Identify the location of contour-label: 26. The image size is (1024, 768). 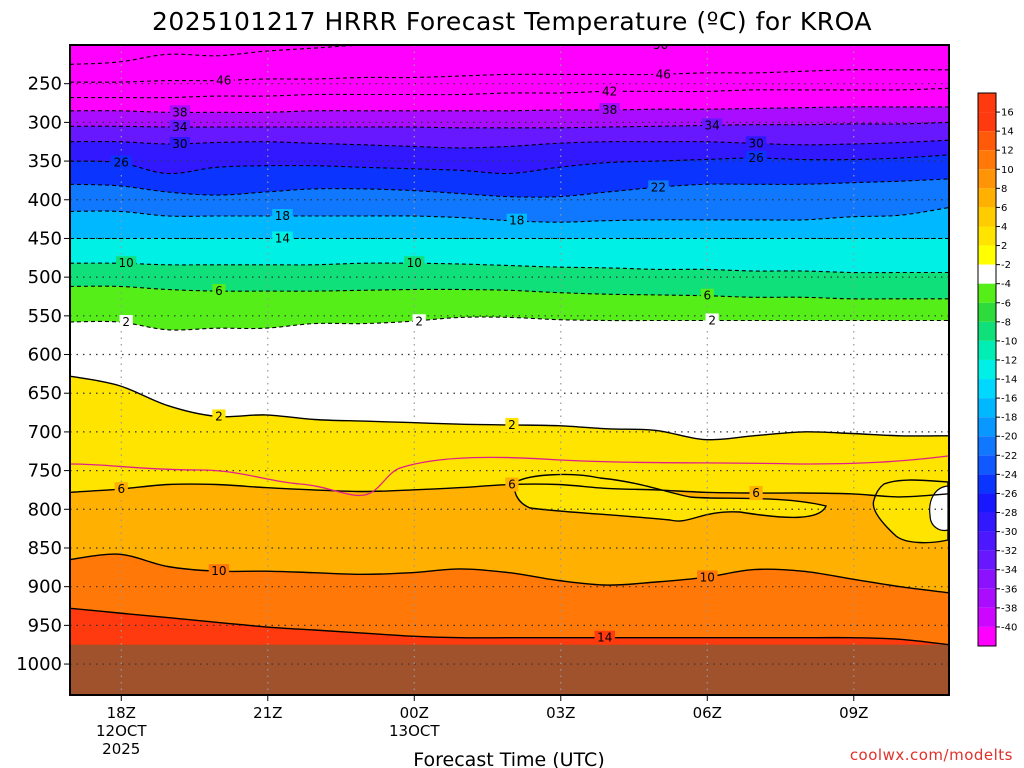
(121, 163).